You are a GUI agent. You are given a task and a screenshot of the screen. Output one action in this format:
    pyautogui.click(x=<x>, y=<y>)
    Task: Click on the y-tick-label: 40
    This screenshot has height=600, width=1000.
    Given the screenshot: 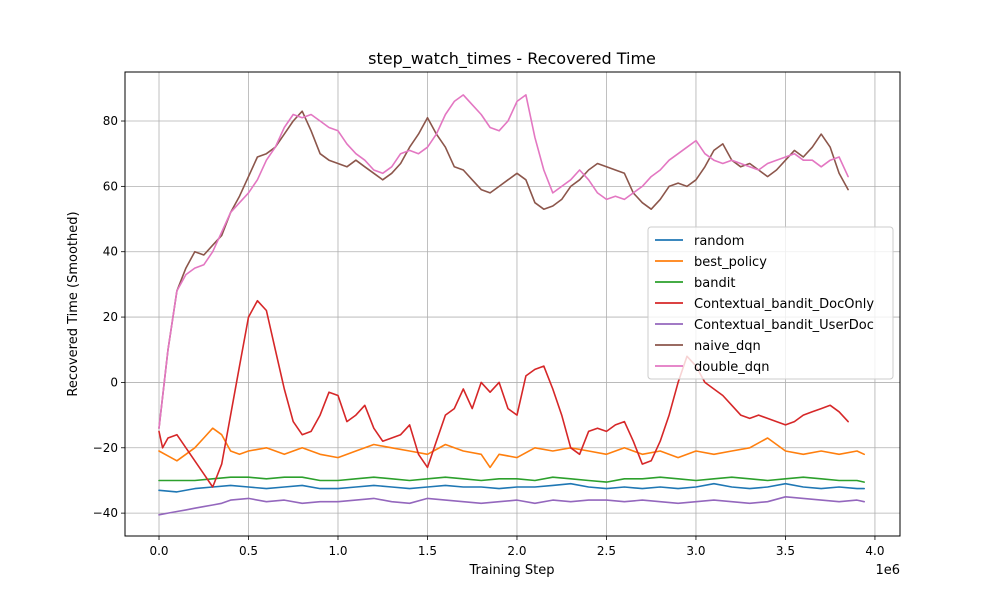 What is the action you would take?
    pyautogui.click(x=110, y=252)
    